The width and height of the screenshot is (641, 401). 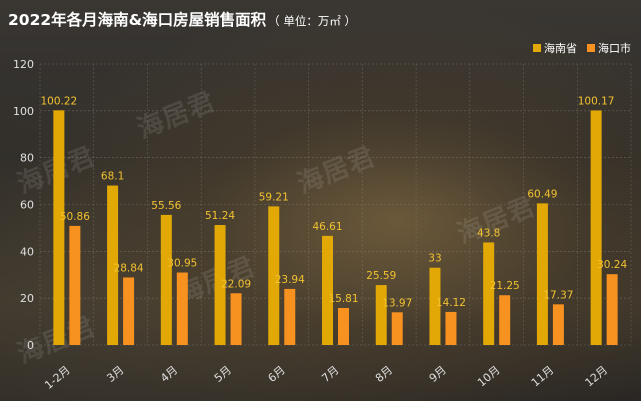 I want to click on data-label-city: 50.86, so click(x=75, y=217).